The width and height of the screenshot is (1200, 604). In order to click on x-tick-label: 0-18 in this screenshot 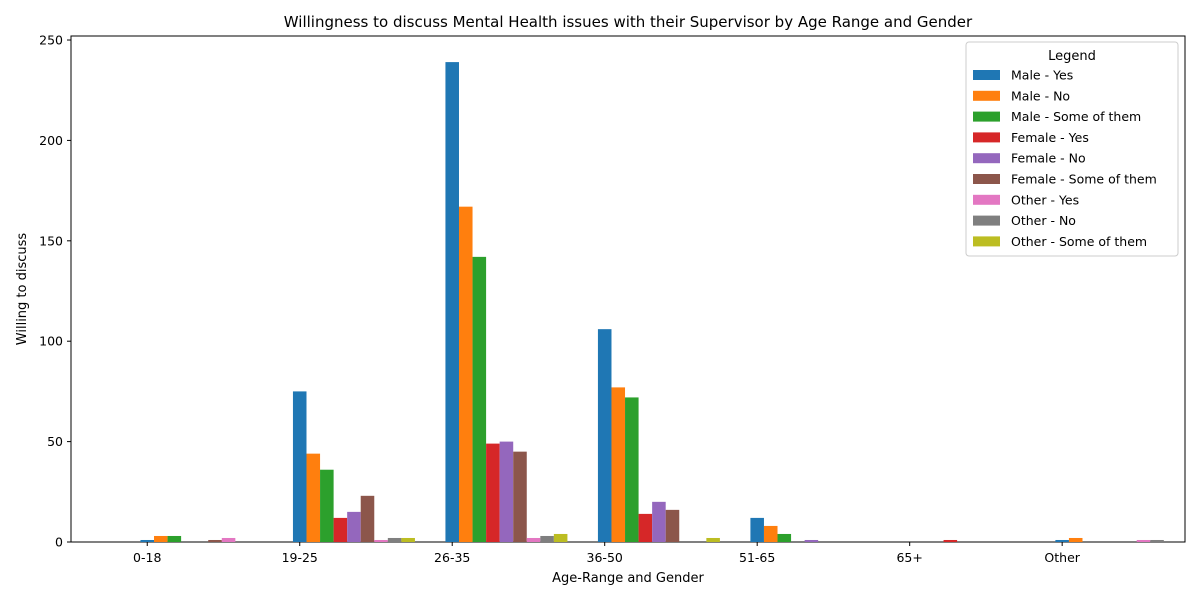, I will do `click(147, 557)`.